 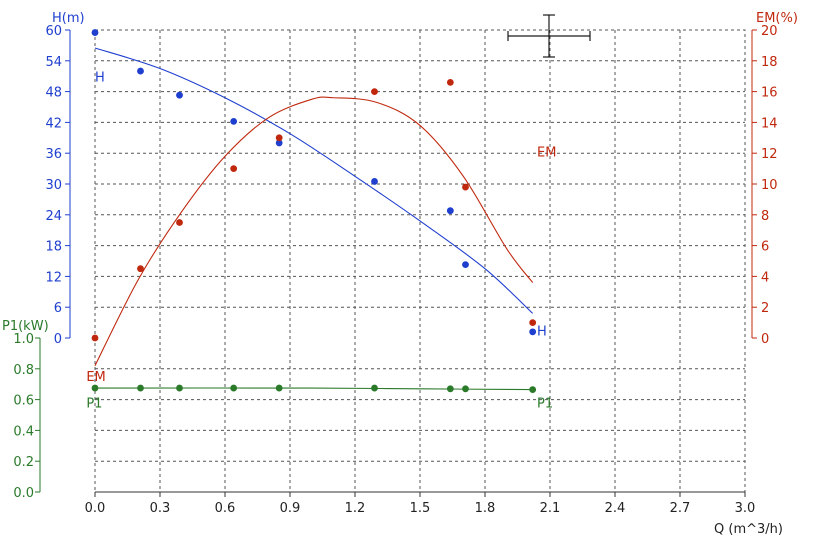 What do you see at coordinates (777, 18) in the screenshot?
I see `em-axis-title: EM(%)` at bounding box center [777, 18].